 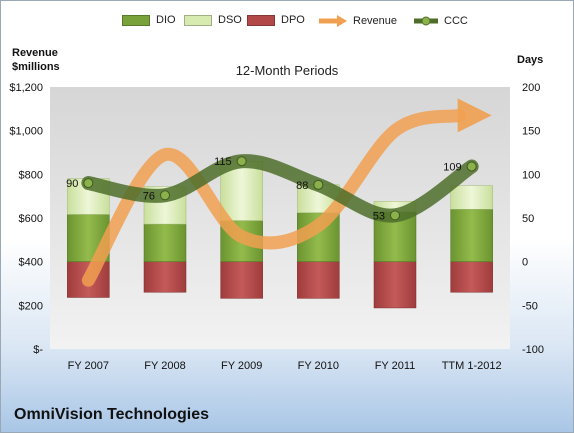 I want to click on left-axis-tick-label: $400, so click(x=31, y=263).